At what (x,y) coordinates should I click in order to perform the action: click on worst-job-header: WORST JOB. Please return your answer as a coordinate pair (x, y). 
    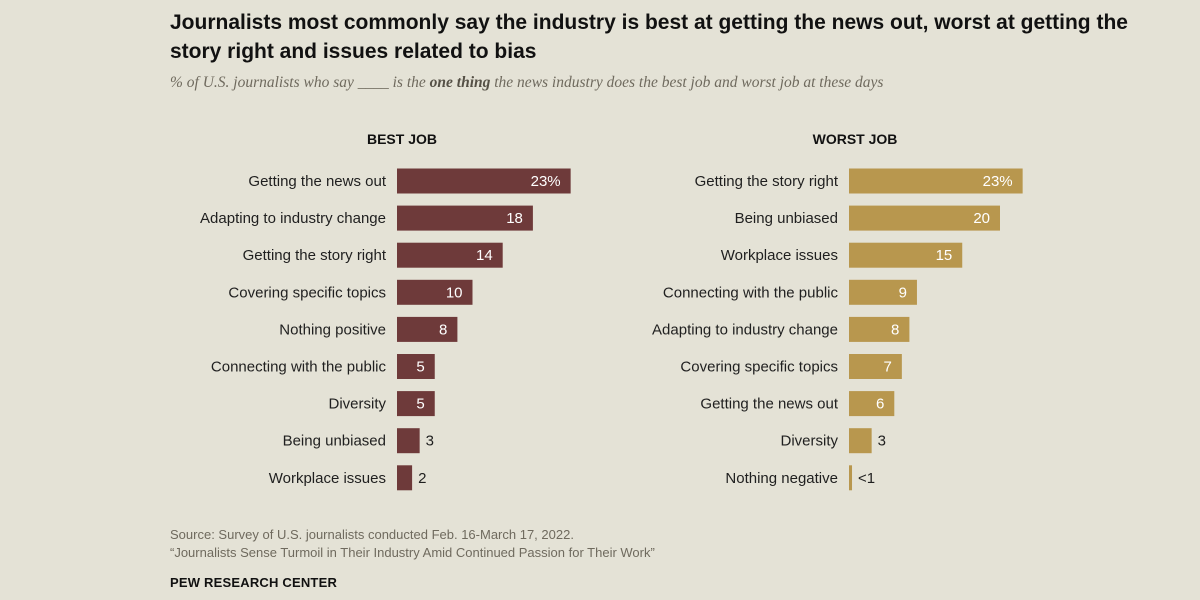
    Looking at the image, I should click on (855, 139).